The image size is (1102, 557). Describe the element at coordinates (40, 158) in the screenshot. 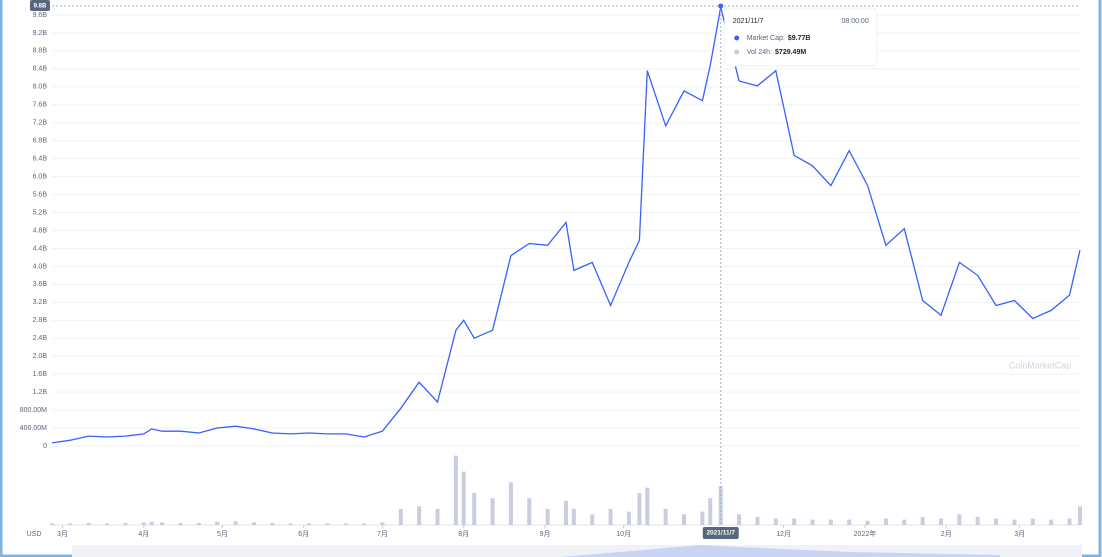

I see `y-tick-label: 6.4B` at that location.